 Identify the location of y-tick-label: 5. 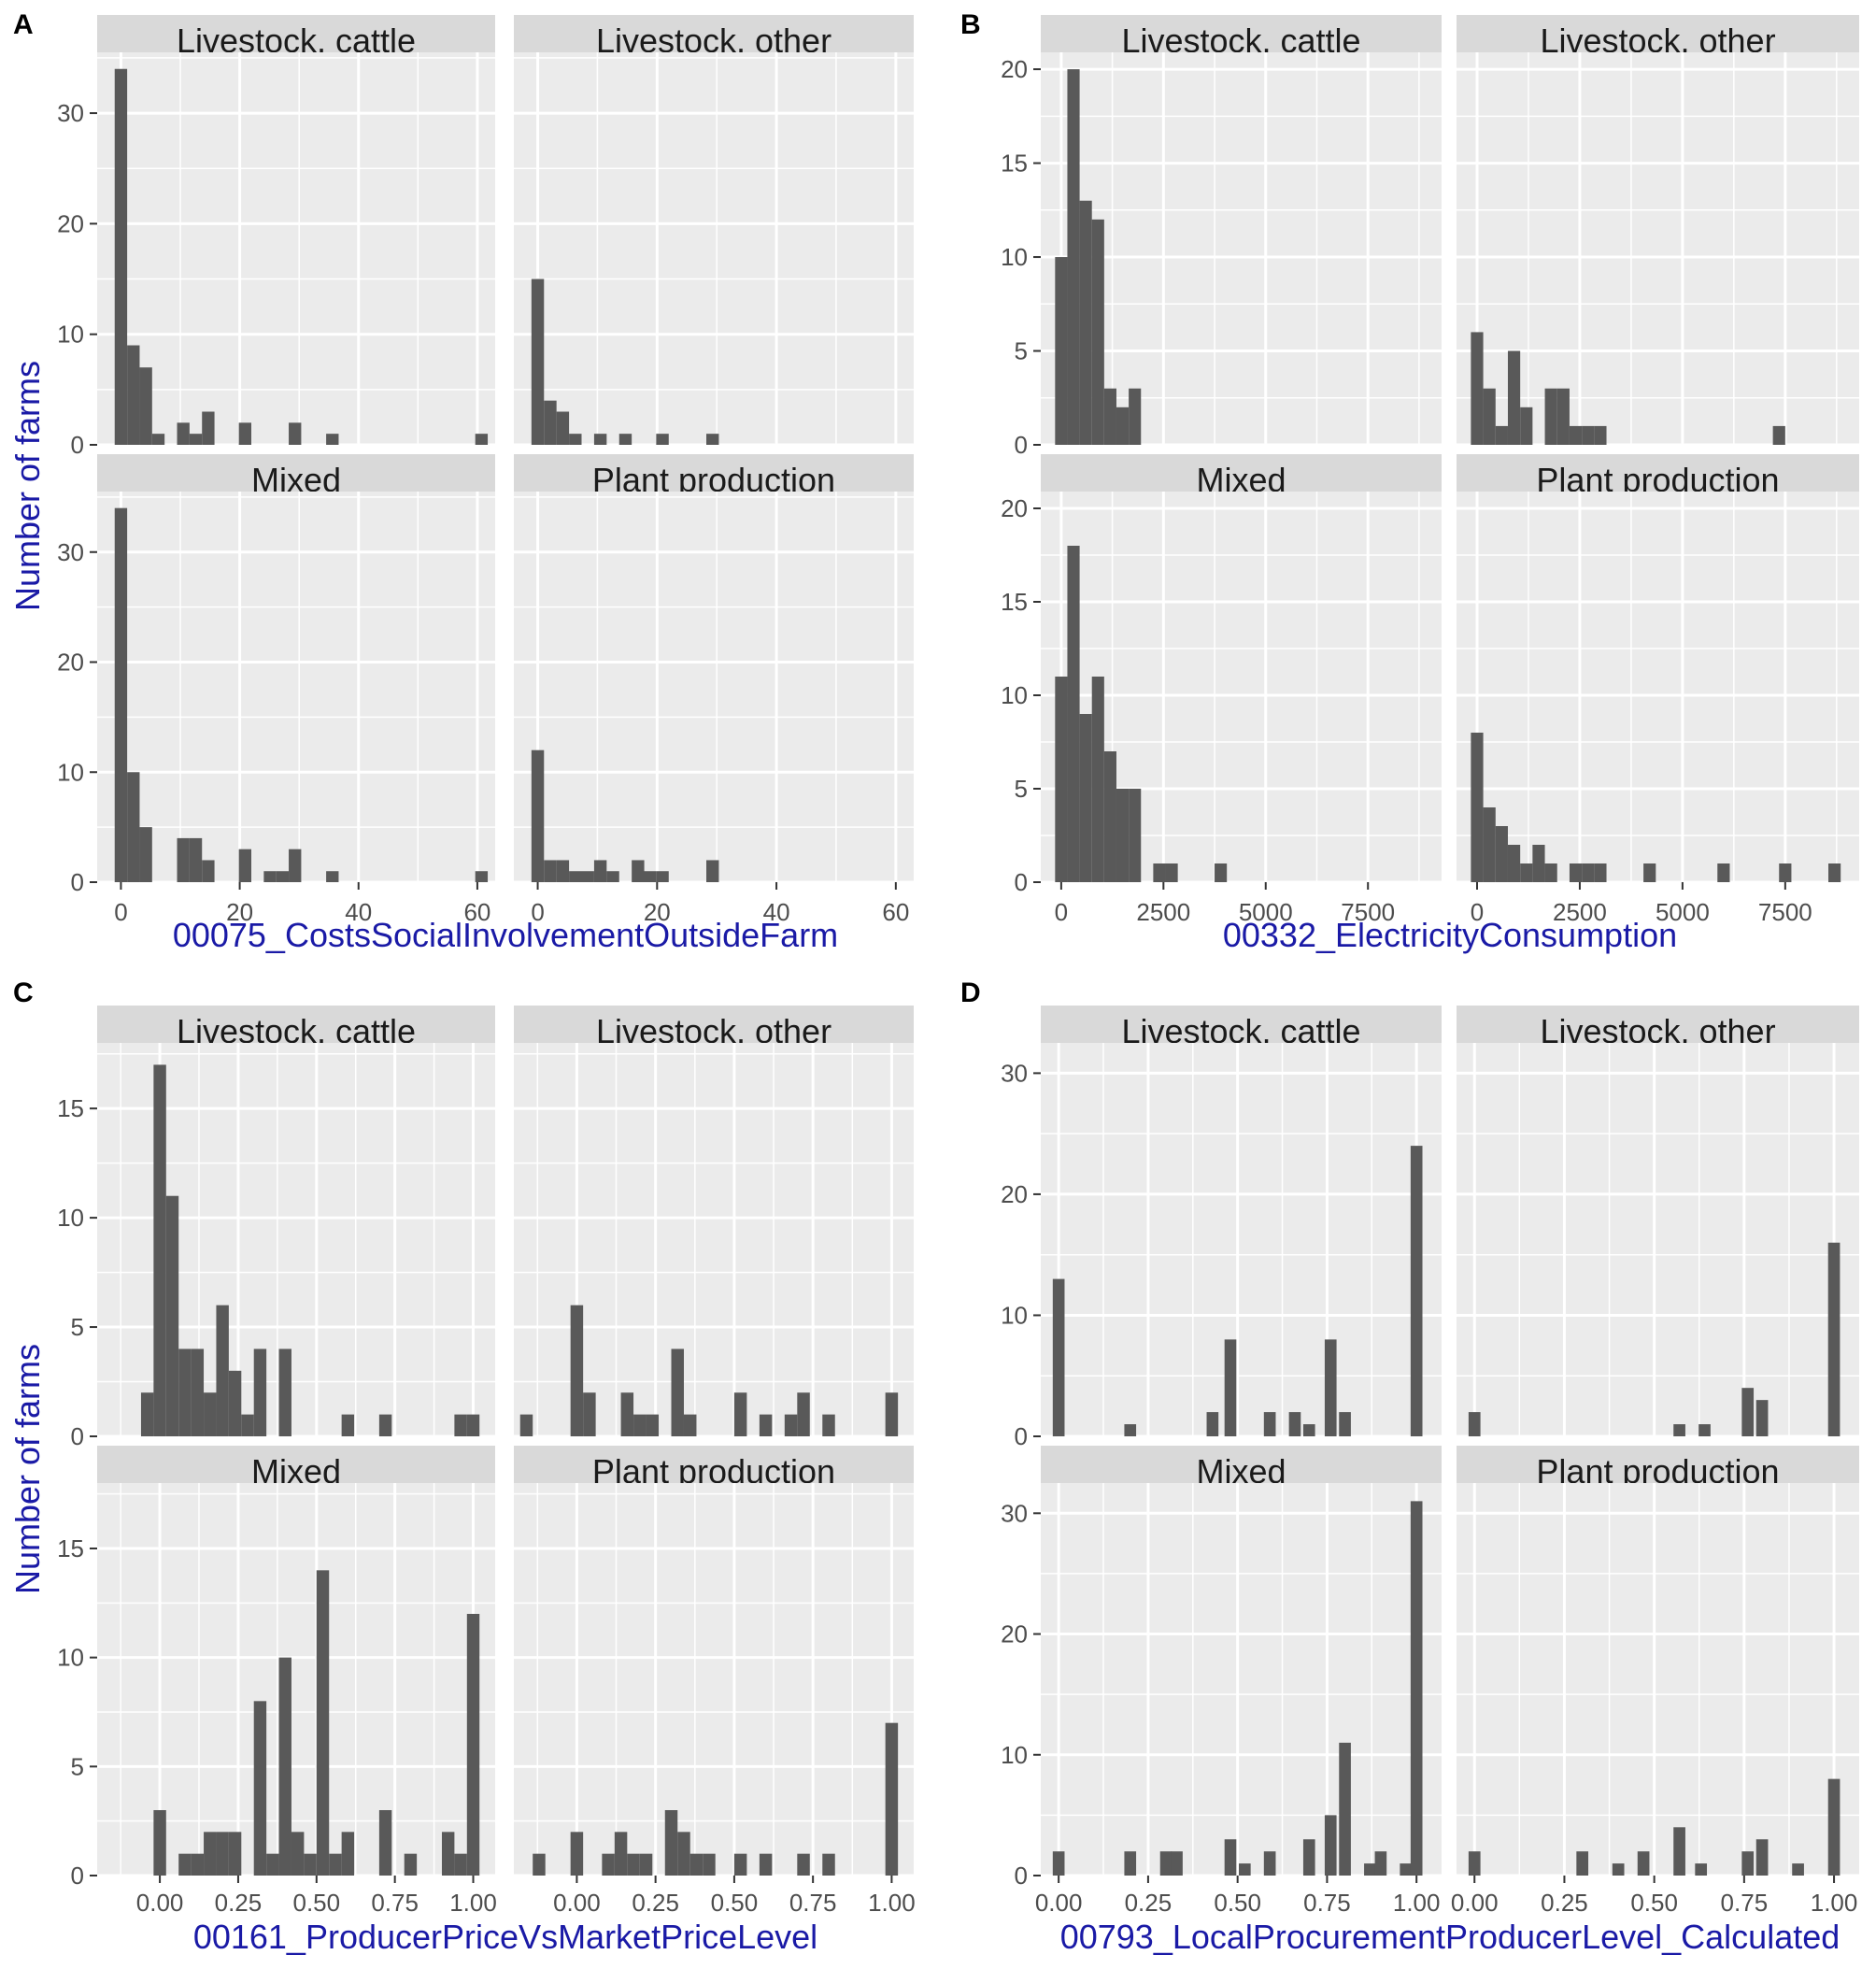
(1022, 351).